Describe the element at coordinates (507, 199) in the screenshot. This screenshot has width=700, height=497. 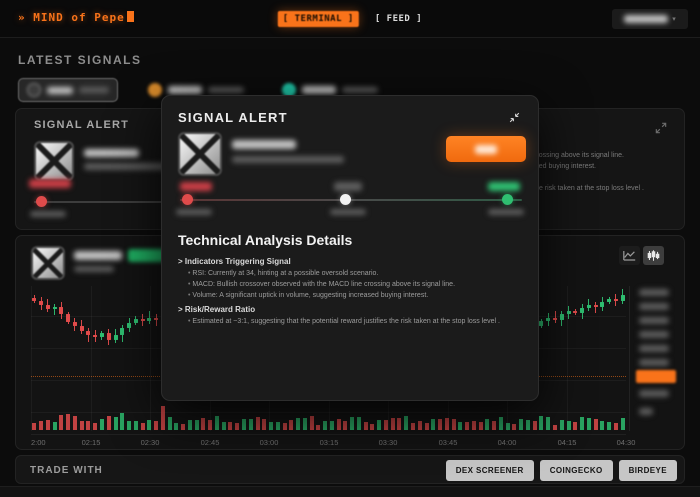
I see `target-dot` at that location.